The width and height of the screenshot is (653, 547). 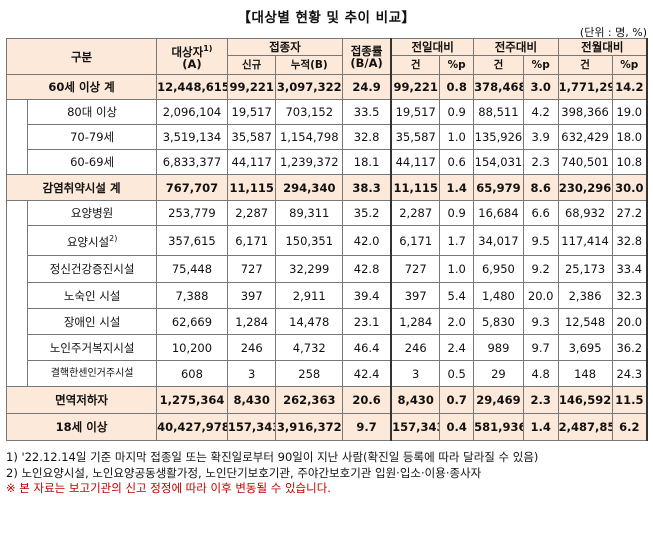 I want to click on table-cell: 703,152, so click(x=309, y=112).